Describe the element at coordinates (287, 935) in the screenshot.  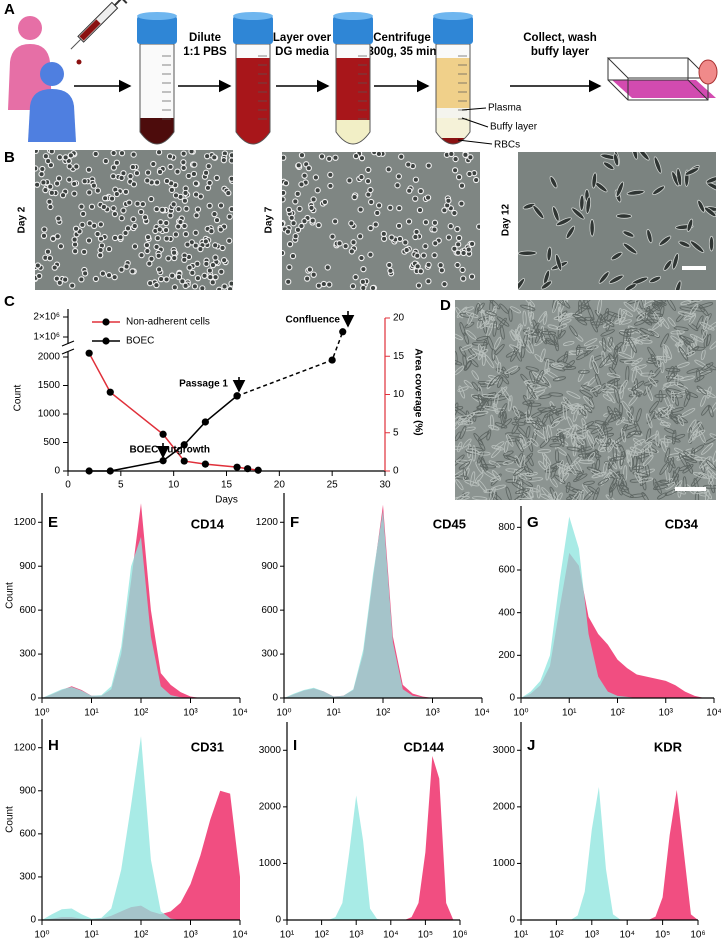
I see `x-tick-label: 10¹` at that location.